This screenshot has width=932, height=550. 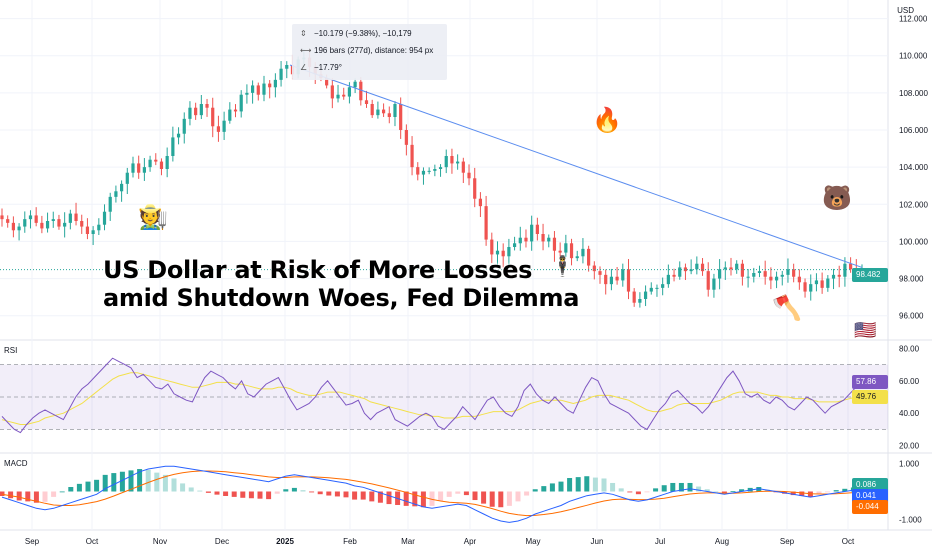 What do you see at coordinates (909, 463) in the screenshot?
I see `macd-tick-label: 1.000` at bounding box center [909, 463].